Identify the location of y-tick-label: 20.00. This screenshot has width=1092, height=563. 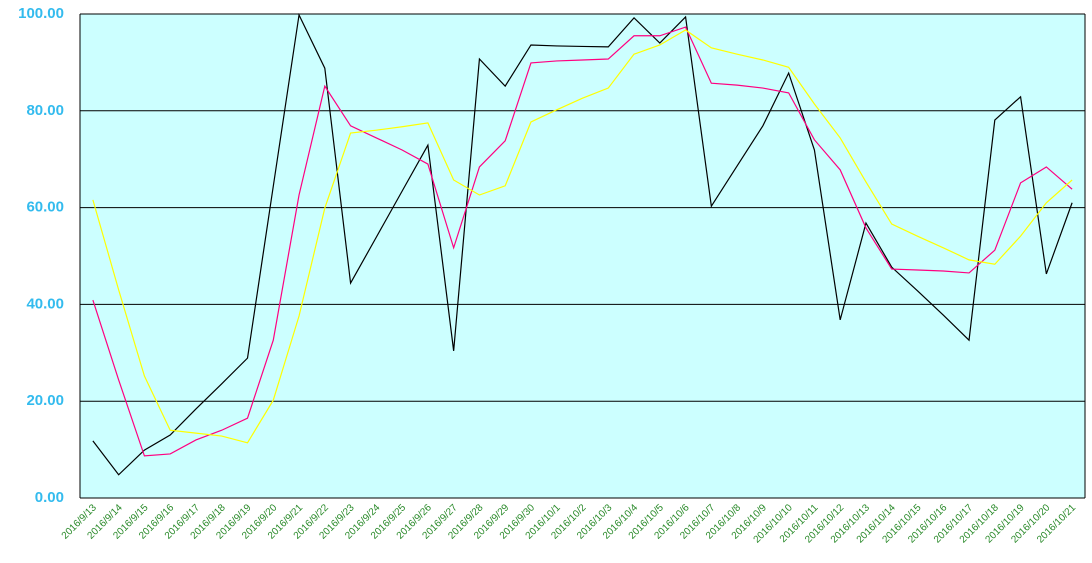
(45, 400).